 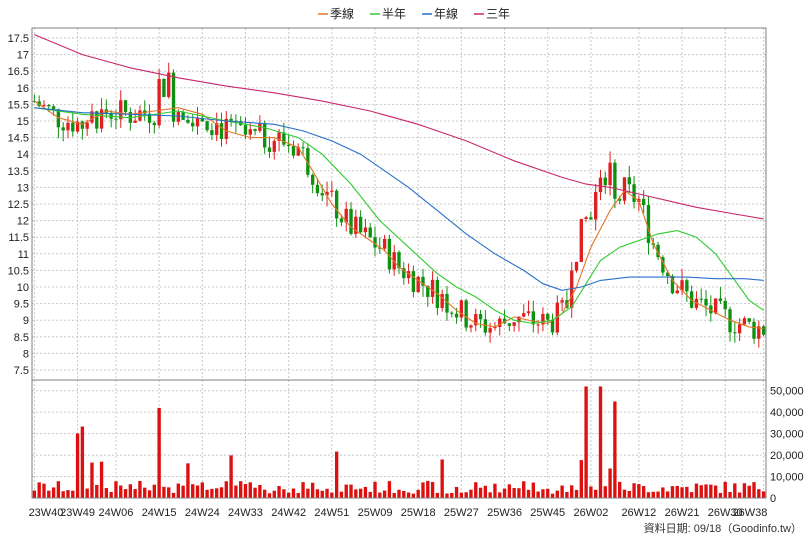 I want to click on price-tick-label: 12.5, so click(x=18, y=205).